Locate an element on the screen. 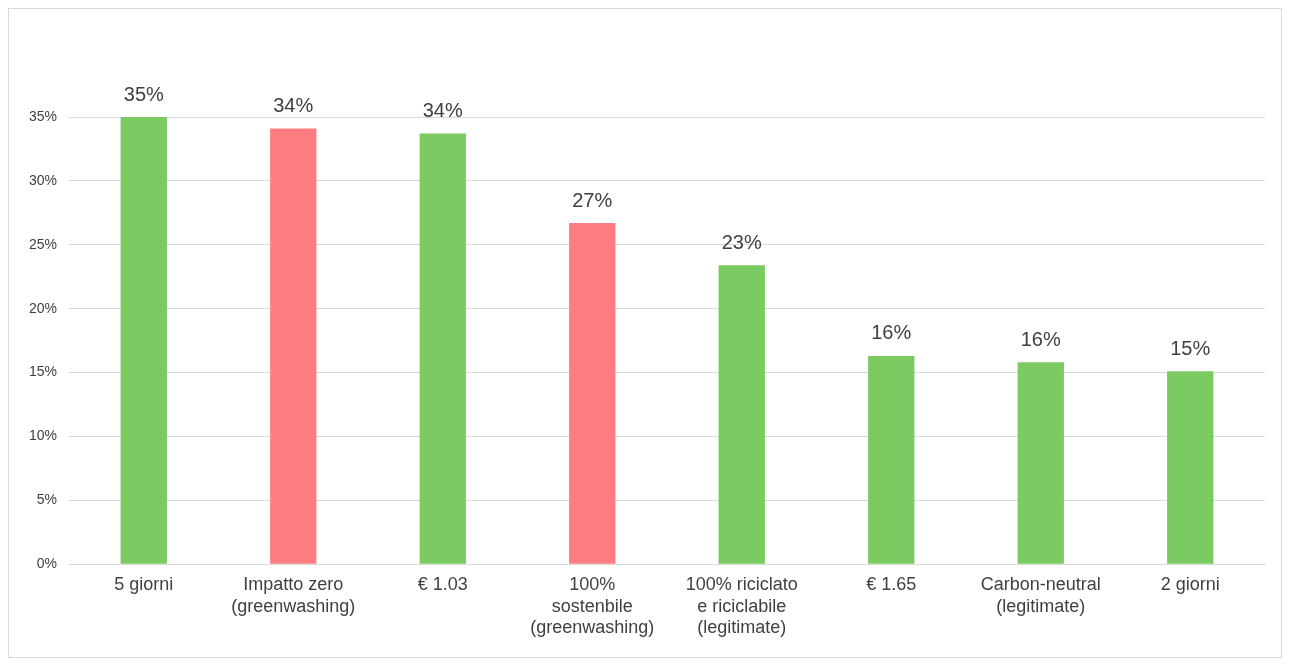  x-tick-label: 100% riciclato e riciclabile (legitimate) is located at coordinates (741, 605).